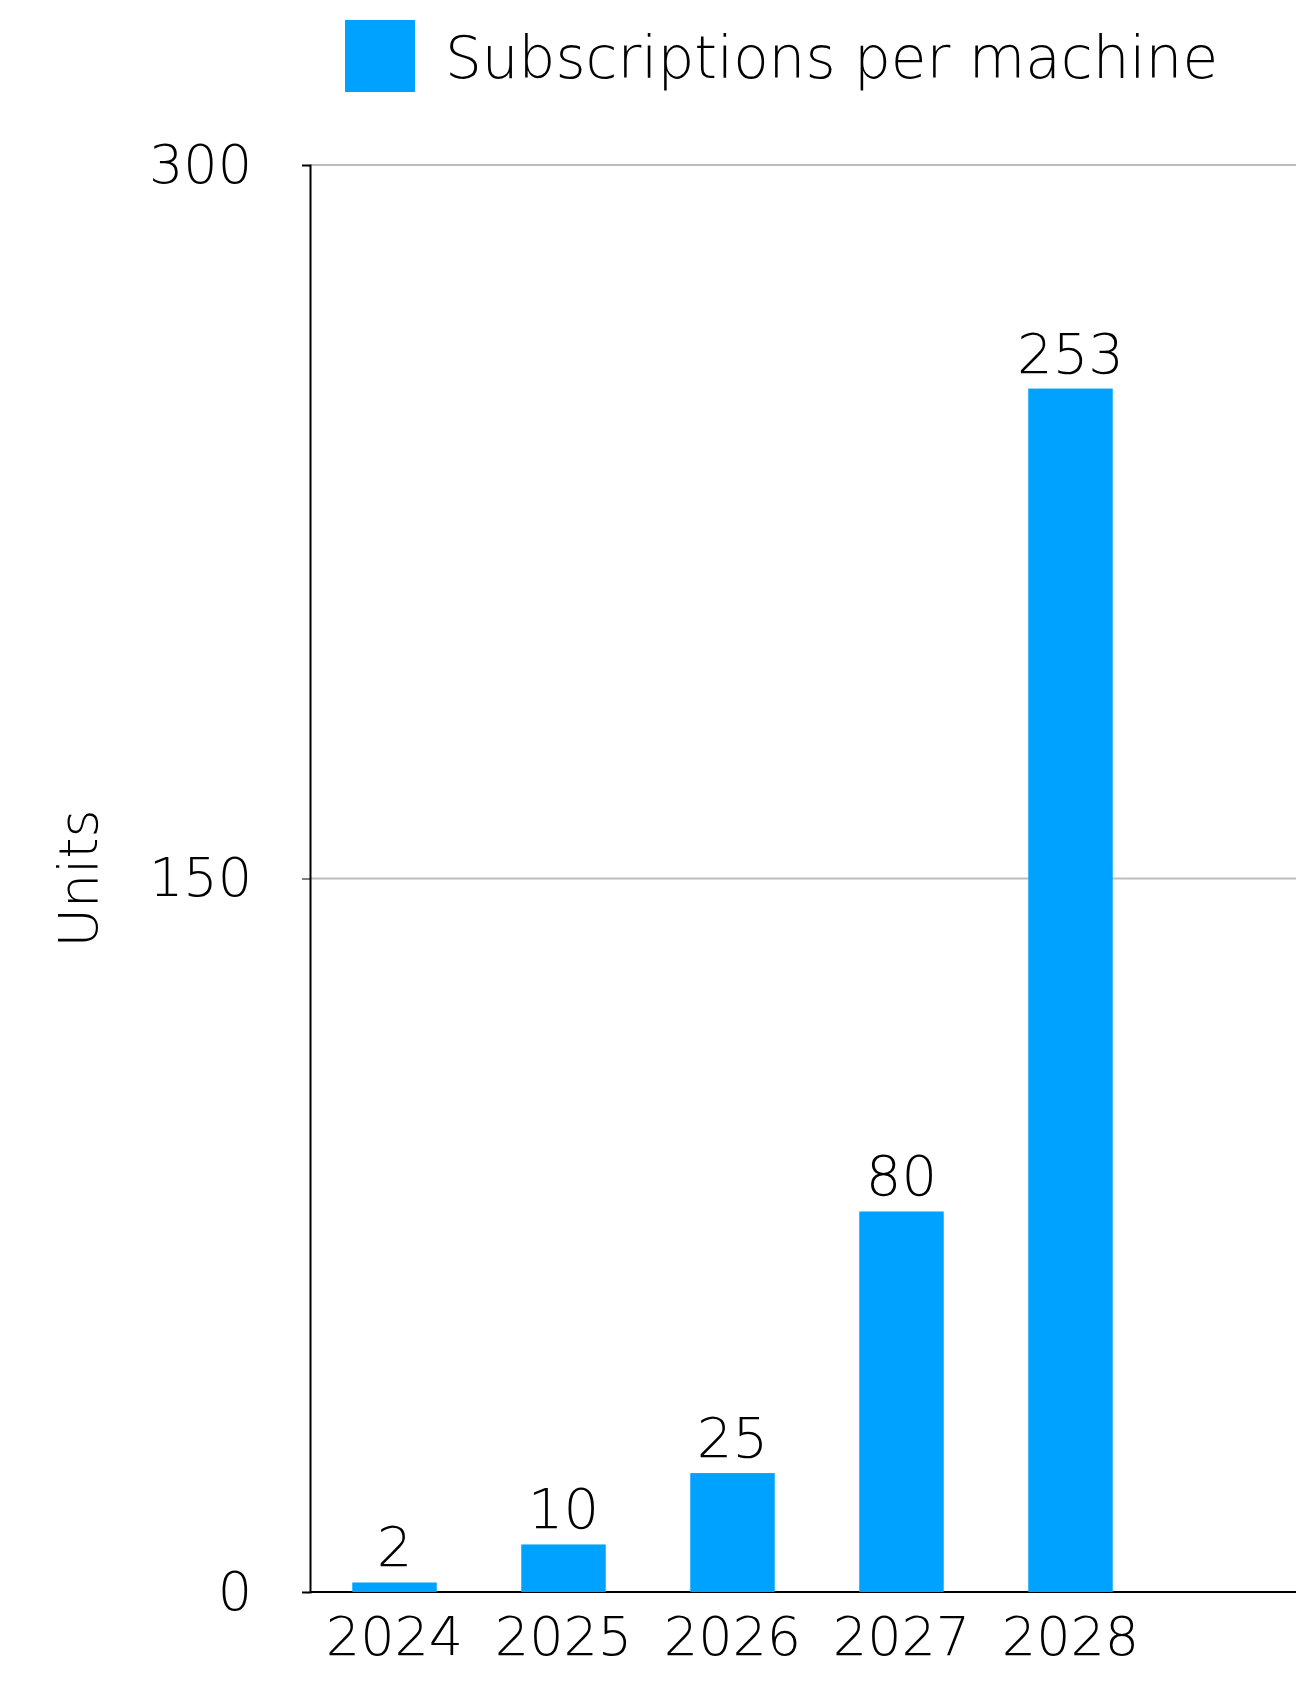 The width and height of the screenshot is (1296, 1703). What do you see at coordinates (563, 1636) in the screenshot?
I see `x-tick-label: 2025` at bounding box center [563, 1636].